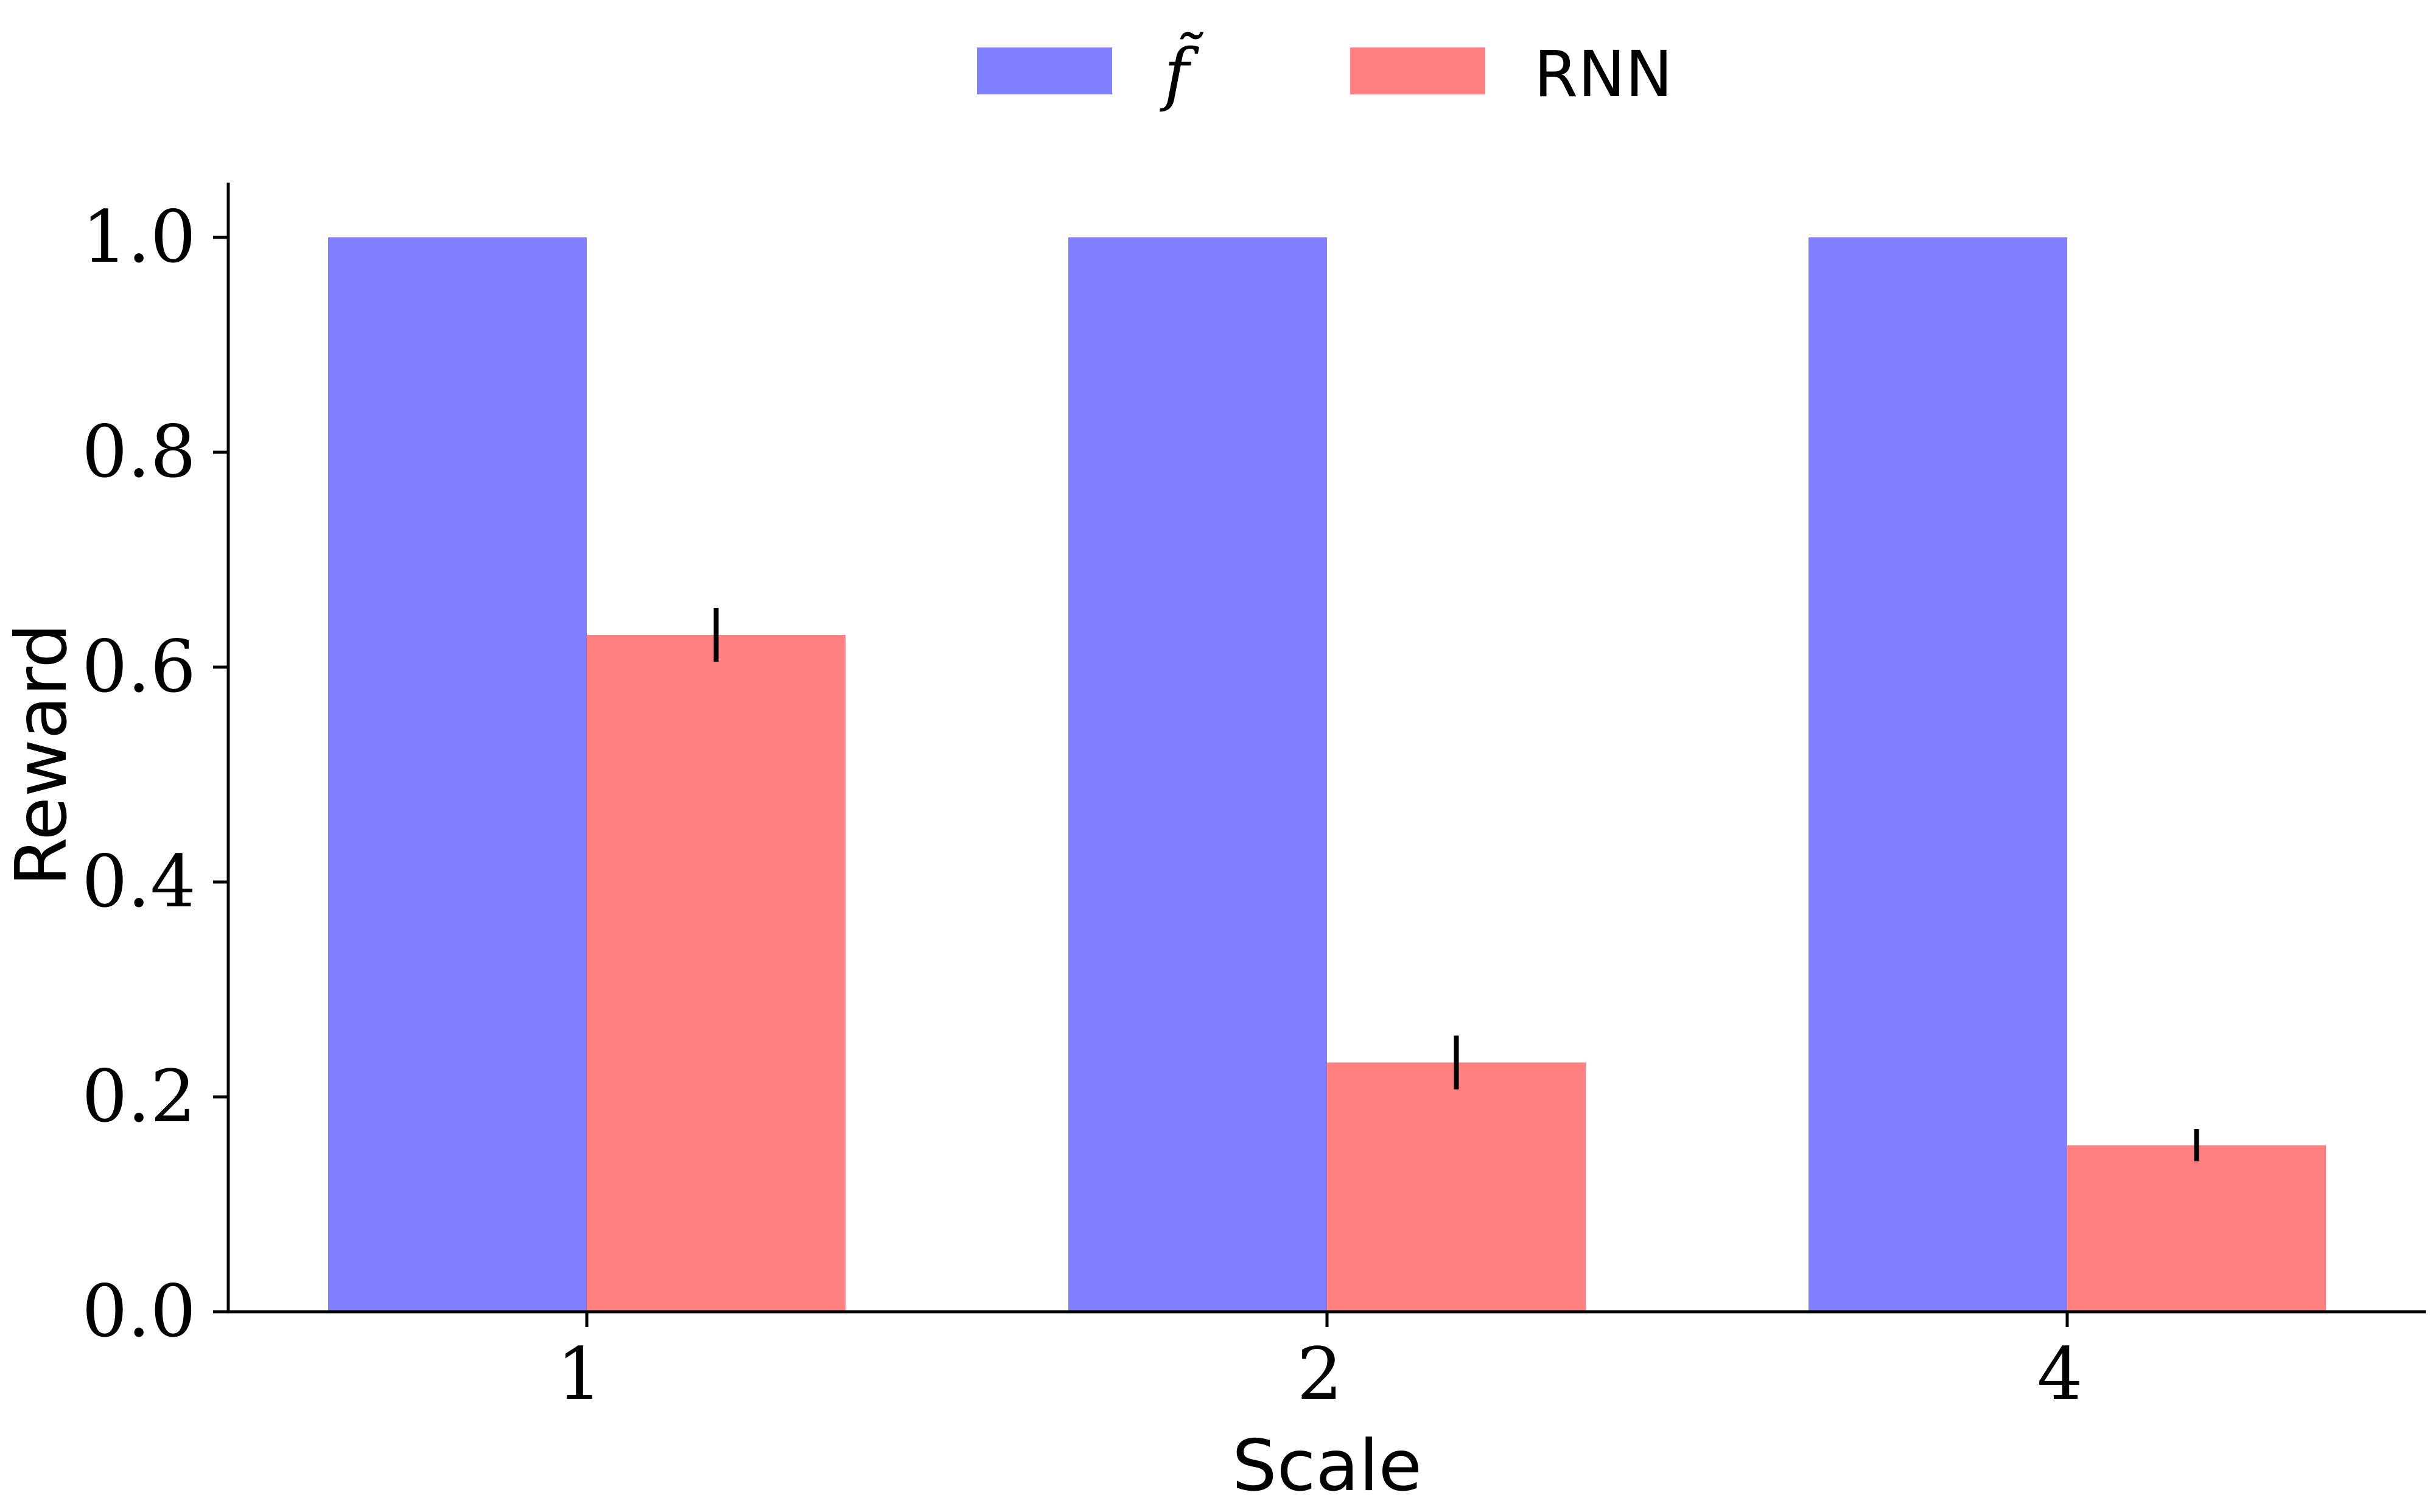  I want to click on y-tick-label: 0.2, so click(139, 1096).